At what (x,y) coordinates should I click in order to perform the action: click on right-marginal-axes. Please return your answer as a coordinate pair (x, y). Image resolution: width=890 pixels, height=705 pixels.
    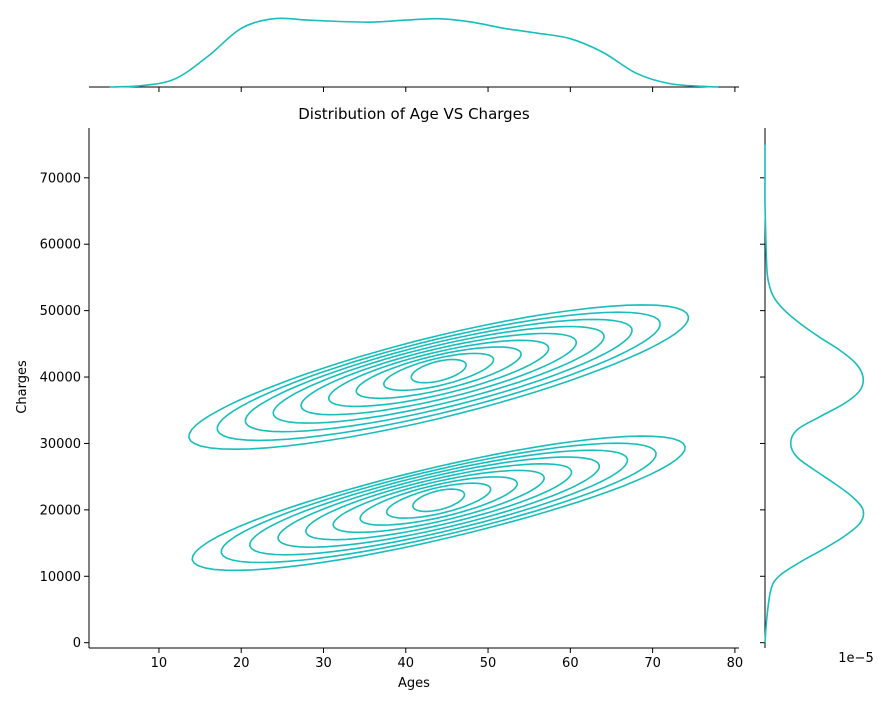
    Looking at the image, I should click on (812, 388).